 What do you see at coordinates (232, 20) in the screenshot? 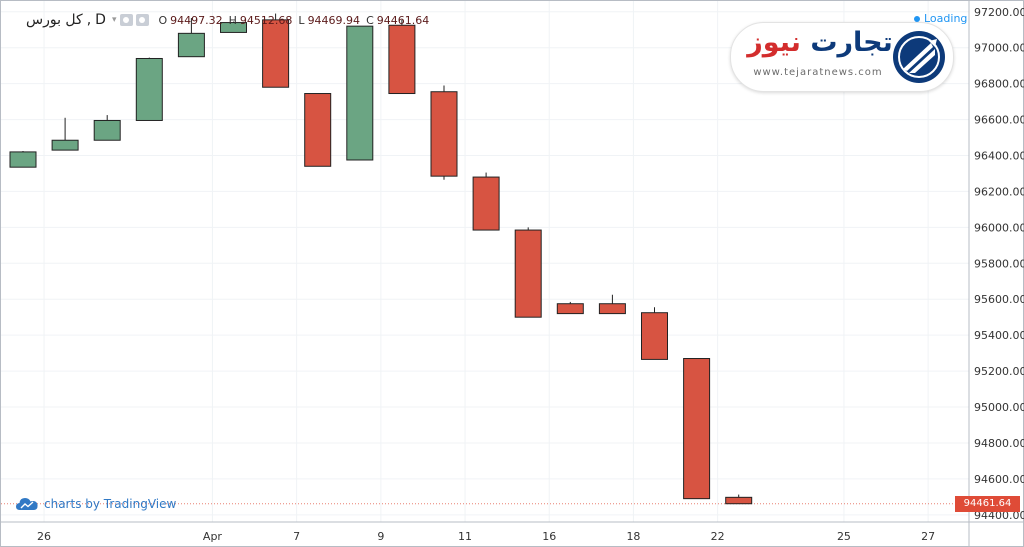
I see `high-label: H` at bounding box center [232, 20].